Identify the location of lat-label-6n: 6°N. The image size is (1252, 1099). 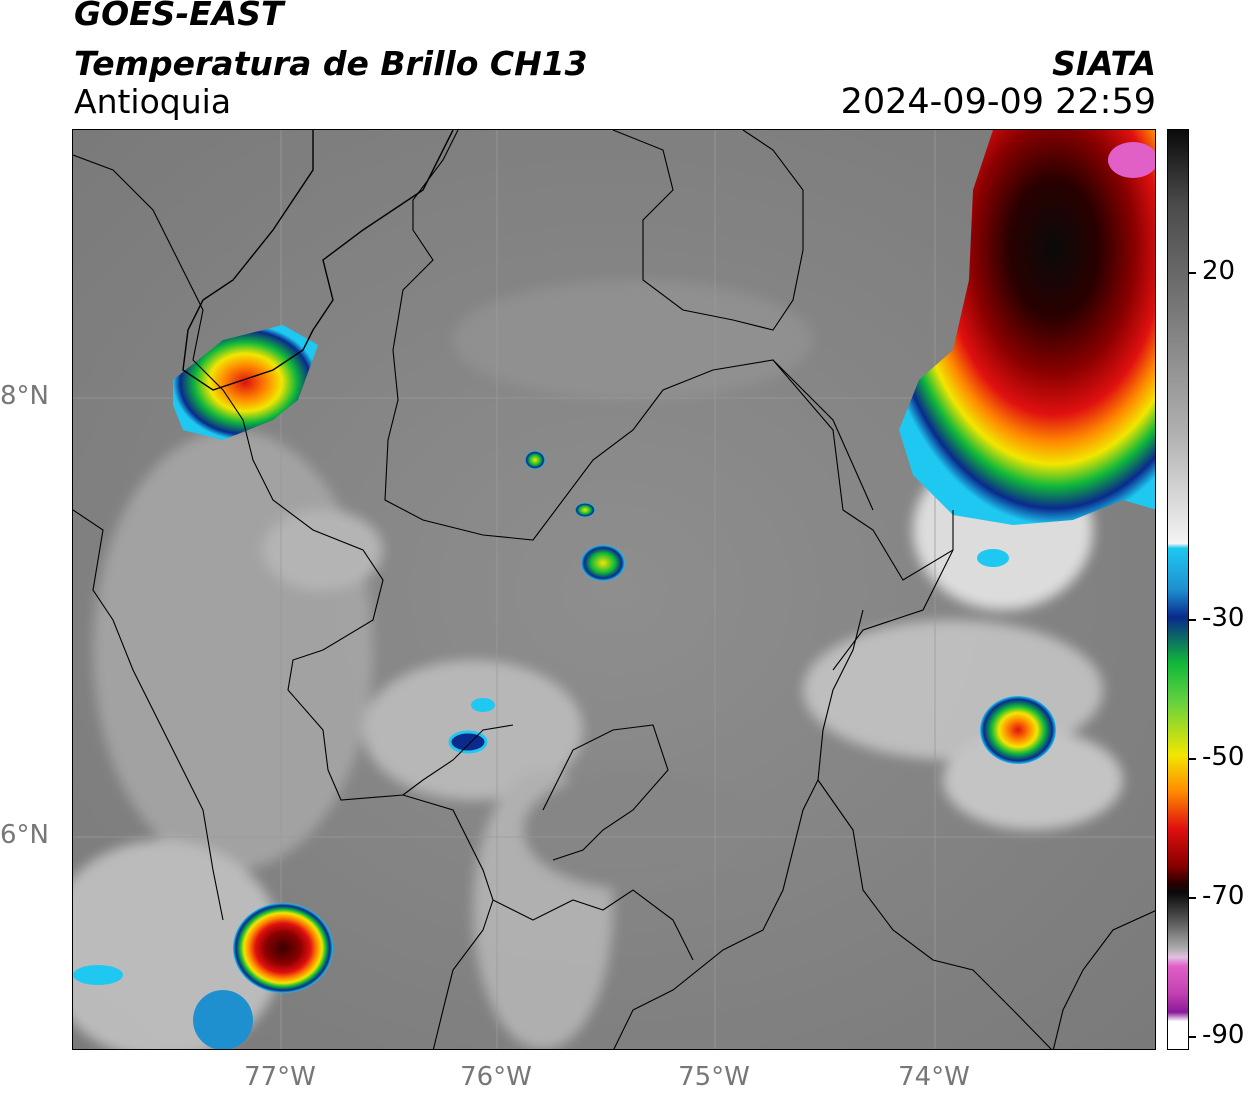
(24, 835).